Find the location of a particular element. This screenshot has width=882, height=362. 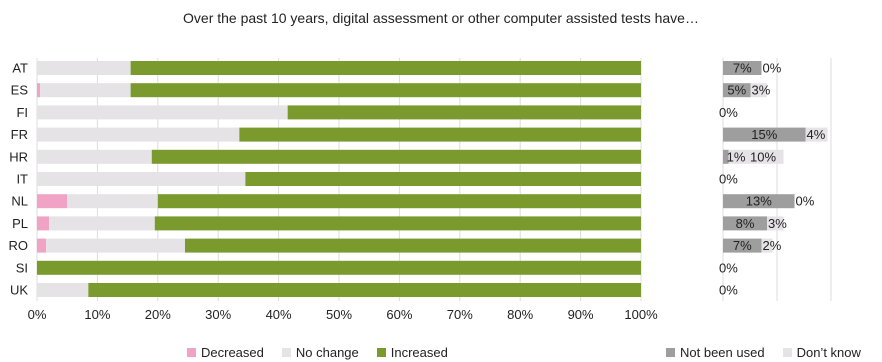

side-label-not-been-used-uk: 0% is located at coordinates (728, 290).